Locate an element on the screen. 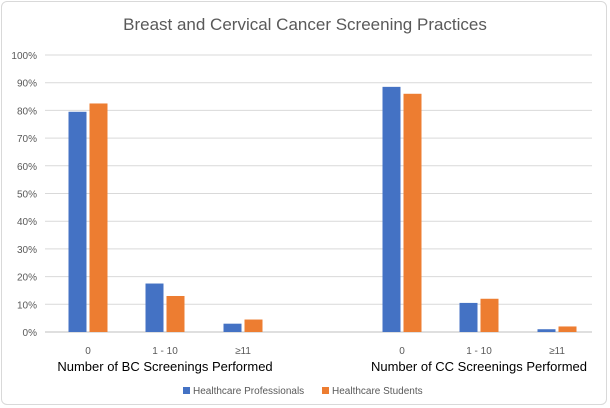 This screenshot has height=408, width=610. y-tick-label: 90% is located at coordinates (27, 84).